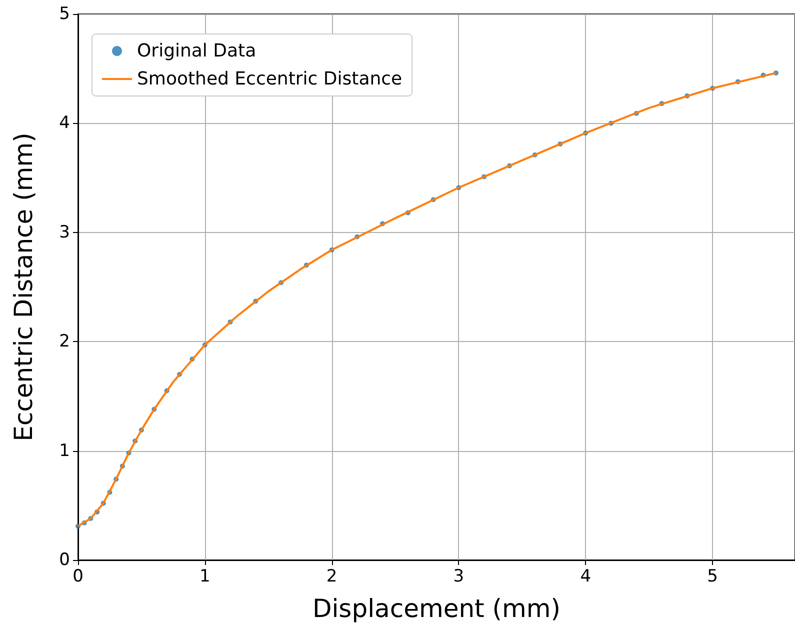 This screenshot has height=636, width=795. What do you see at coordinates (64, 560) in the screenshot?
I see `y-tick-label: 0` at bounding box center [64, 560].